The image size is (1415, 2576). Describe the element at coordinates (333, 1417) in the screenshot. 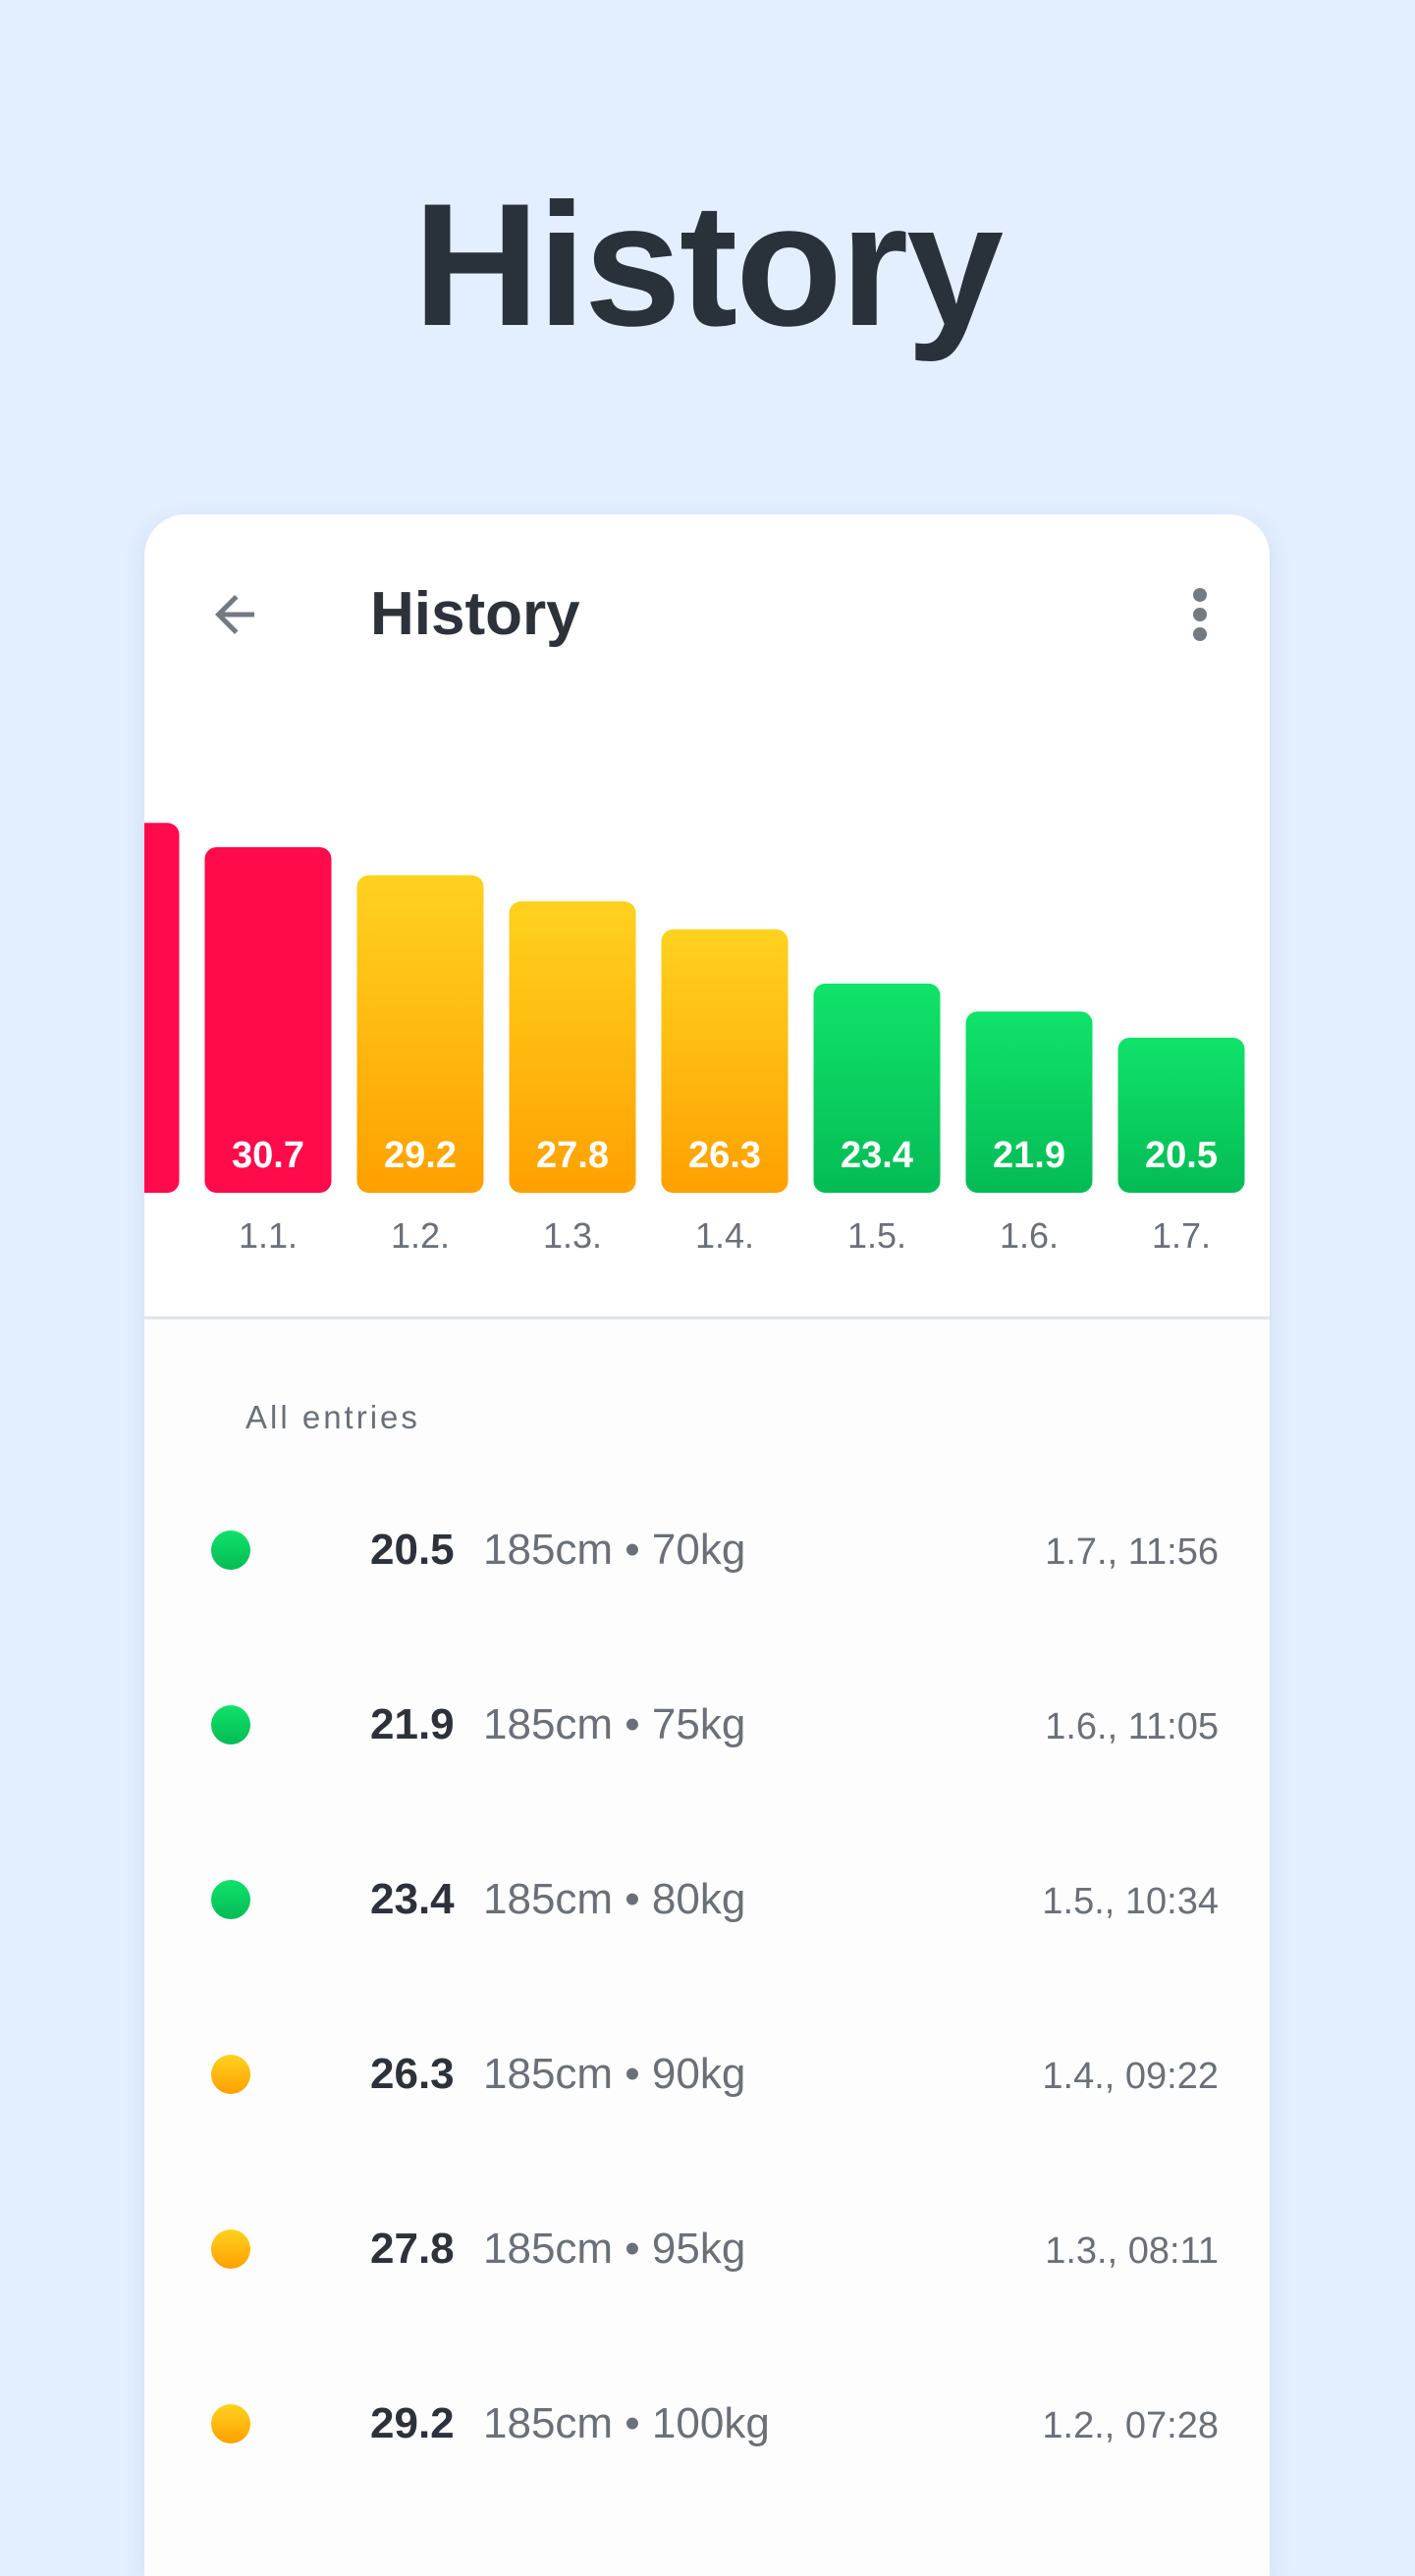

I see `section-header: All entries` at that location.